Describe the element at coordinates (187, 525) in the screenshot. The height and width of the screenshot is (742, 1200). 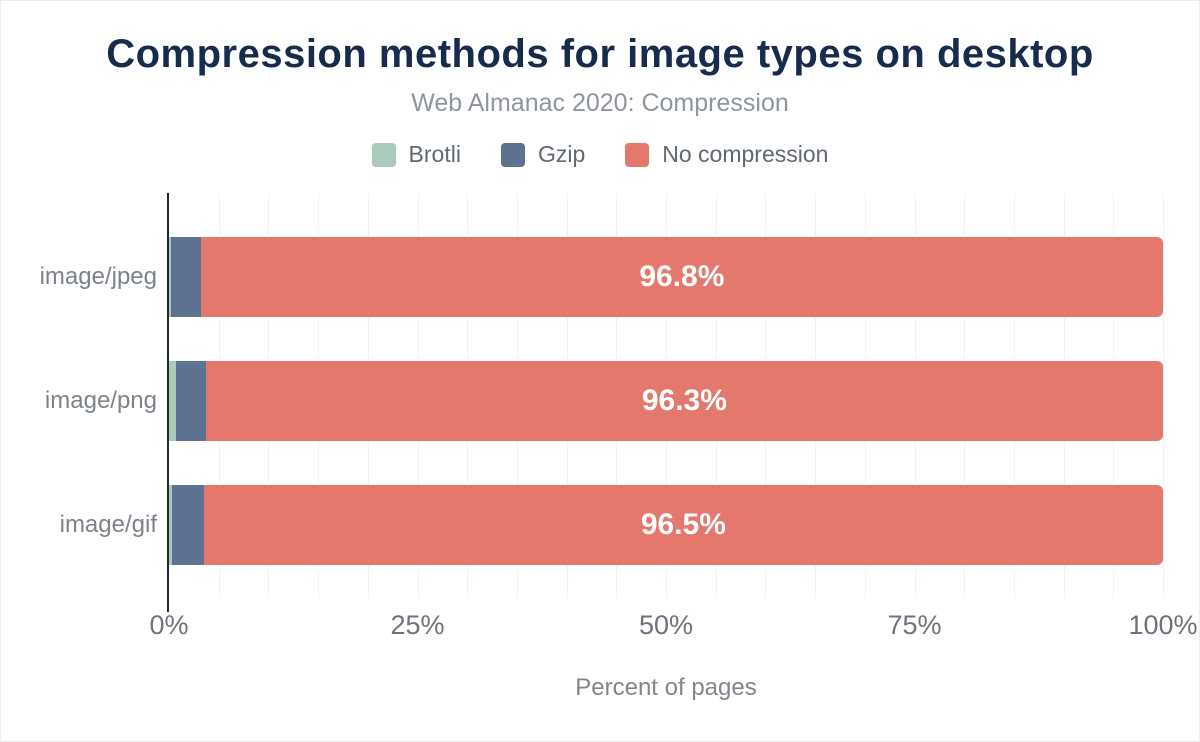
I see `bar-segment-image-gif-gzip` at that location.